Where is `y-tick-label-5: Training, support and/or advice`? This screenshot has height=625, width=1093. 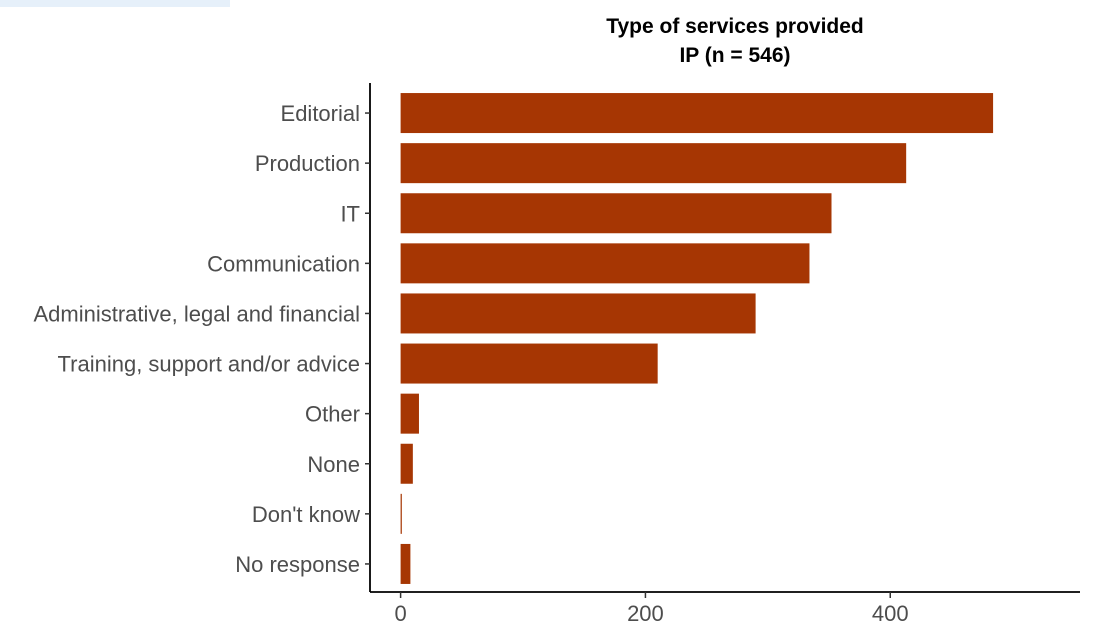
y-tick-label-5: Training, support and/or advice is located at coordinates (209, 364).